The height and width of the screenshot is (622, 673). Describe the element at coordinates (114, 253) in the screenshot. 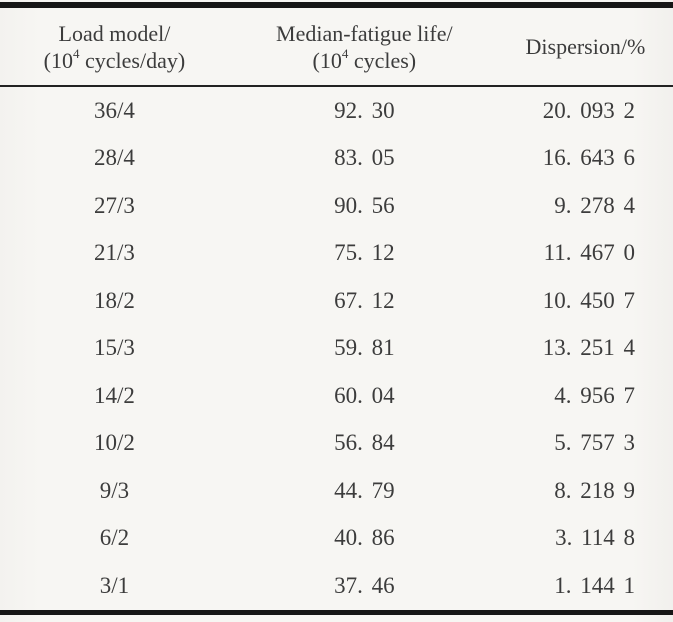

I see `cell-load-model: 21/3` at that location.